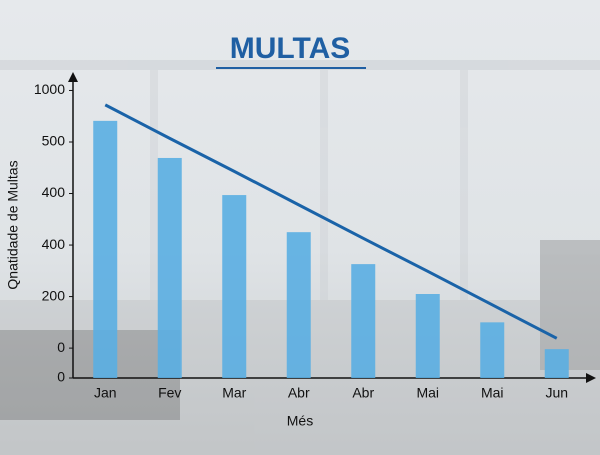 Image resolution: width=600 pixels, height=455 pixels. Describe the element at coordinates (290, 48) in the screenshot. I see `chart-title: MULTAS` at that location.